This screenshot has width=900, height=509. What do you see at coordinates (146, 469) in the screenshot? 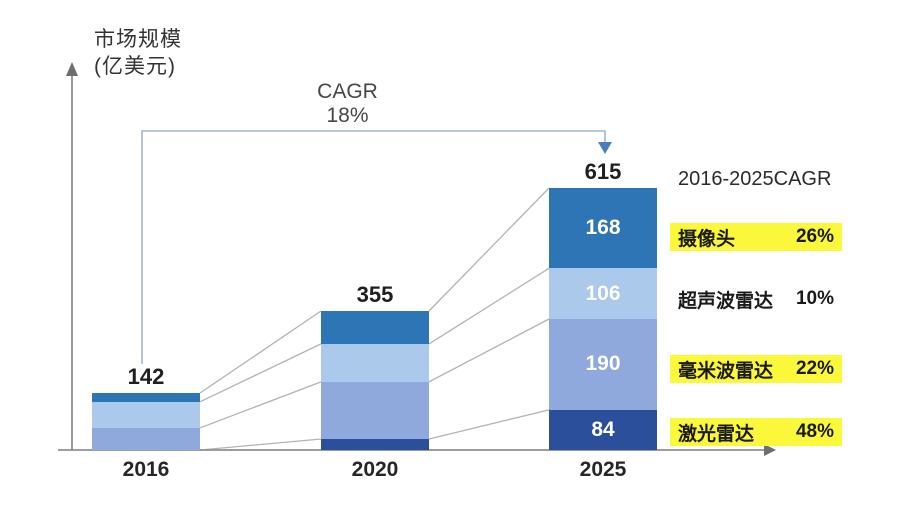
I see `x-axis-category-label-2016: 2016` at bounding box center [146, 469].